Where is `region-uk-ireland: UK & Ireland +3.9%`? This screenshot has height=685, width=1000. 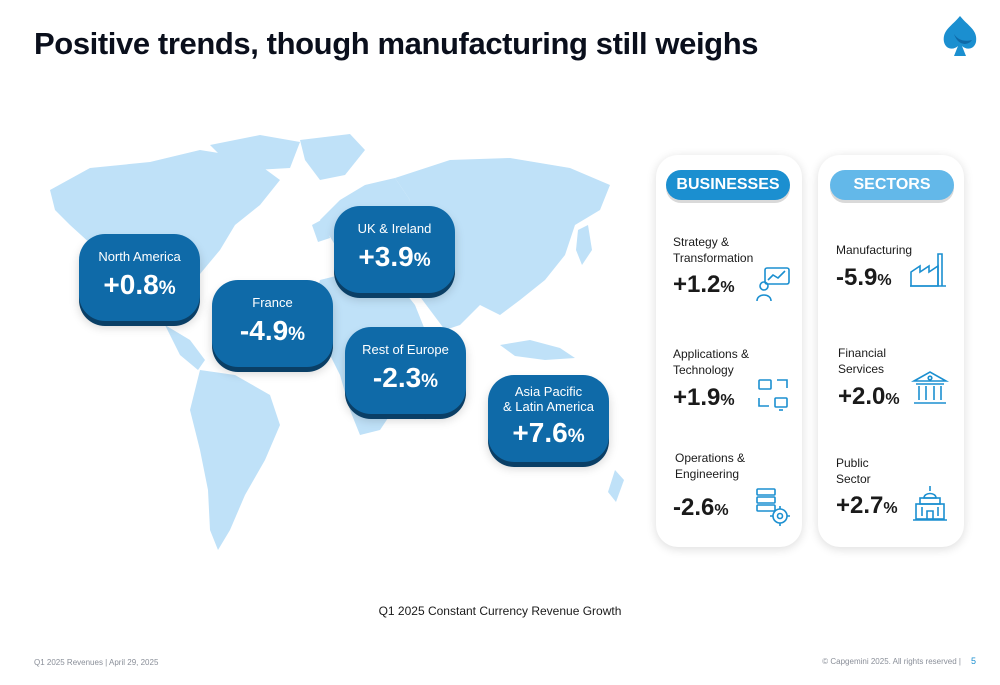
region-uk-ireland: UK & Ireland +3.9% is located at coordinates (394, 249).